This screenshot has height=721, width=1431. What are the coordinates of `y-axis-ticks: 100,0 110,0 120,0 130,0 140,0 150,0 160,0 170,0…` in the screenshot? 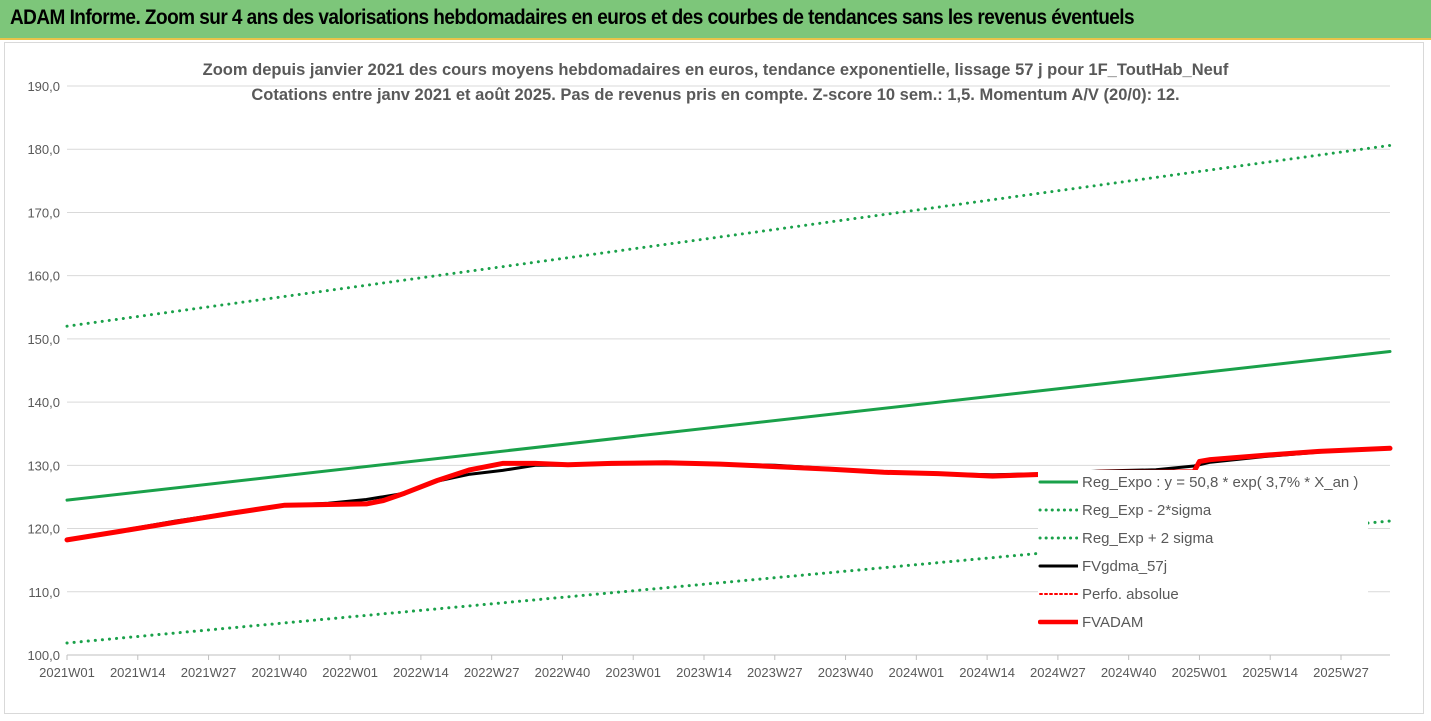 It's located at (43, 371).